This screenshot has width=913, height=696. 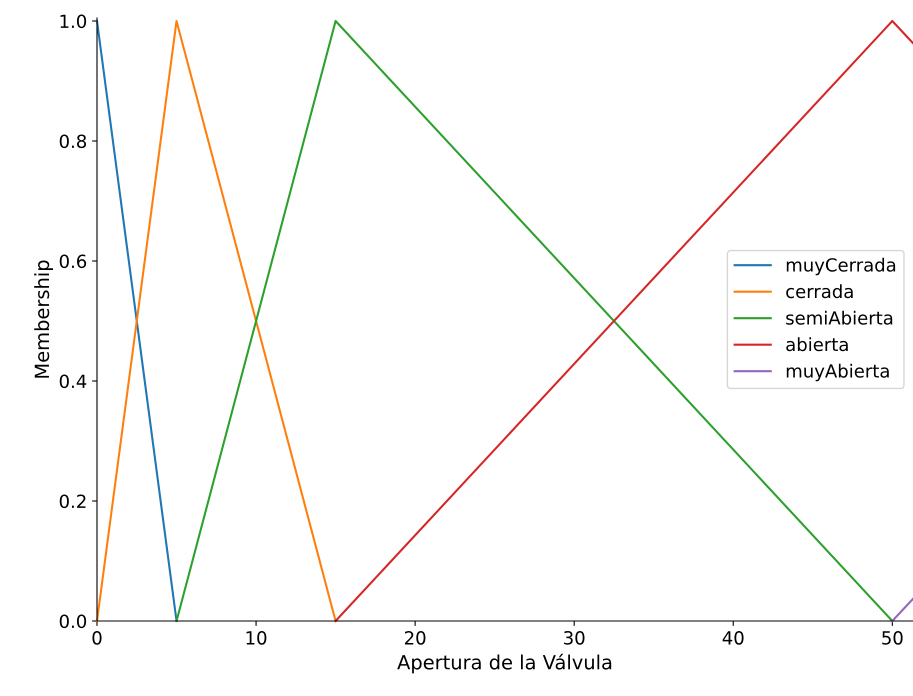 What do you see at coordinates (819, 291) in the screenshot?
I see `legend-label: cerrada` at bounding box center [819, 291].